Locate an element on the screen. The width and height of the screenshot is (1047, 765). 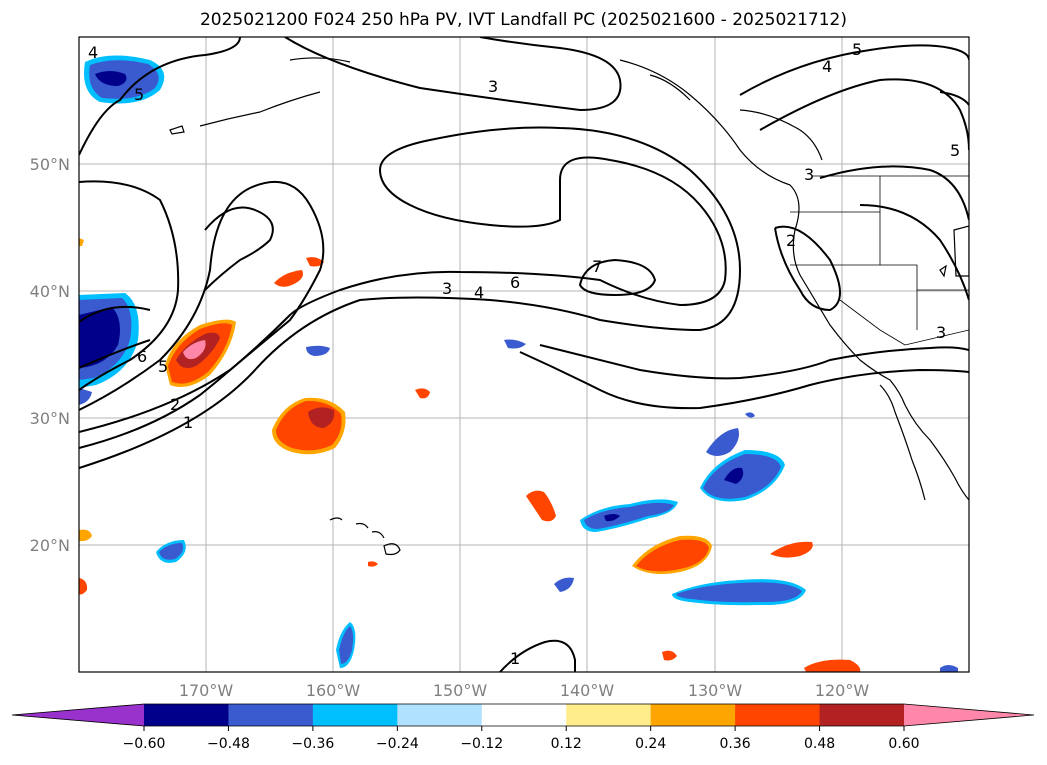
colorbar-tick-label: 0.36 is located at coordinates (735, 744).